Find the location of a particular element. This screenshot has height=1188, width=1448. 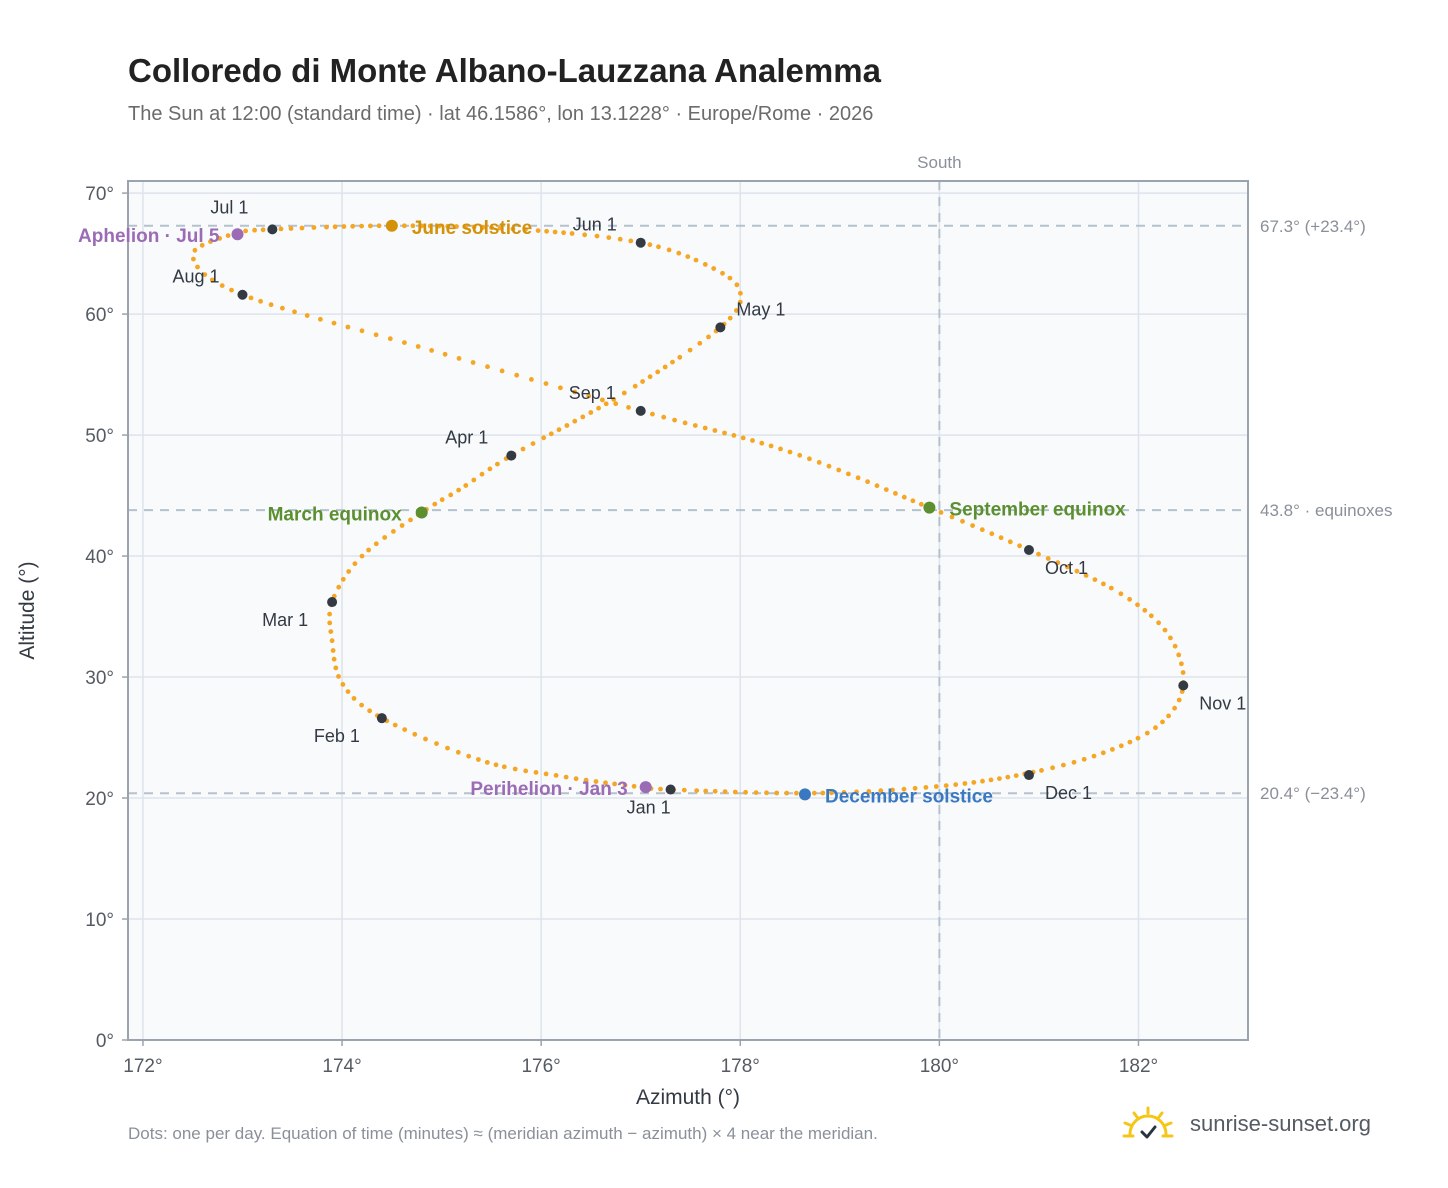

event-label: September equinox is located at coordinates (1037, 510).